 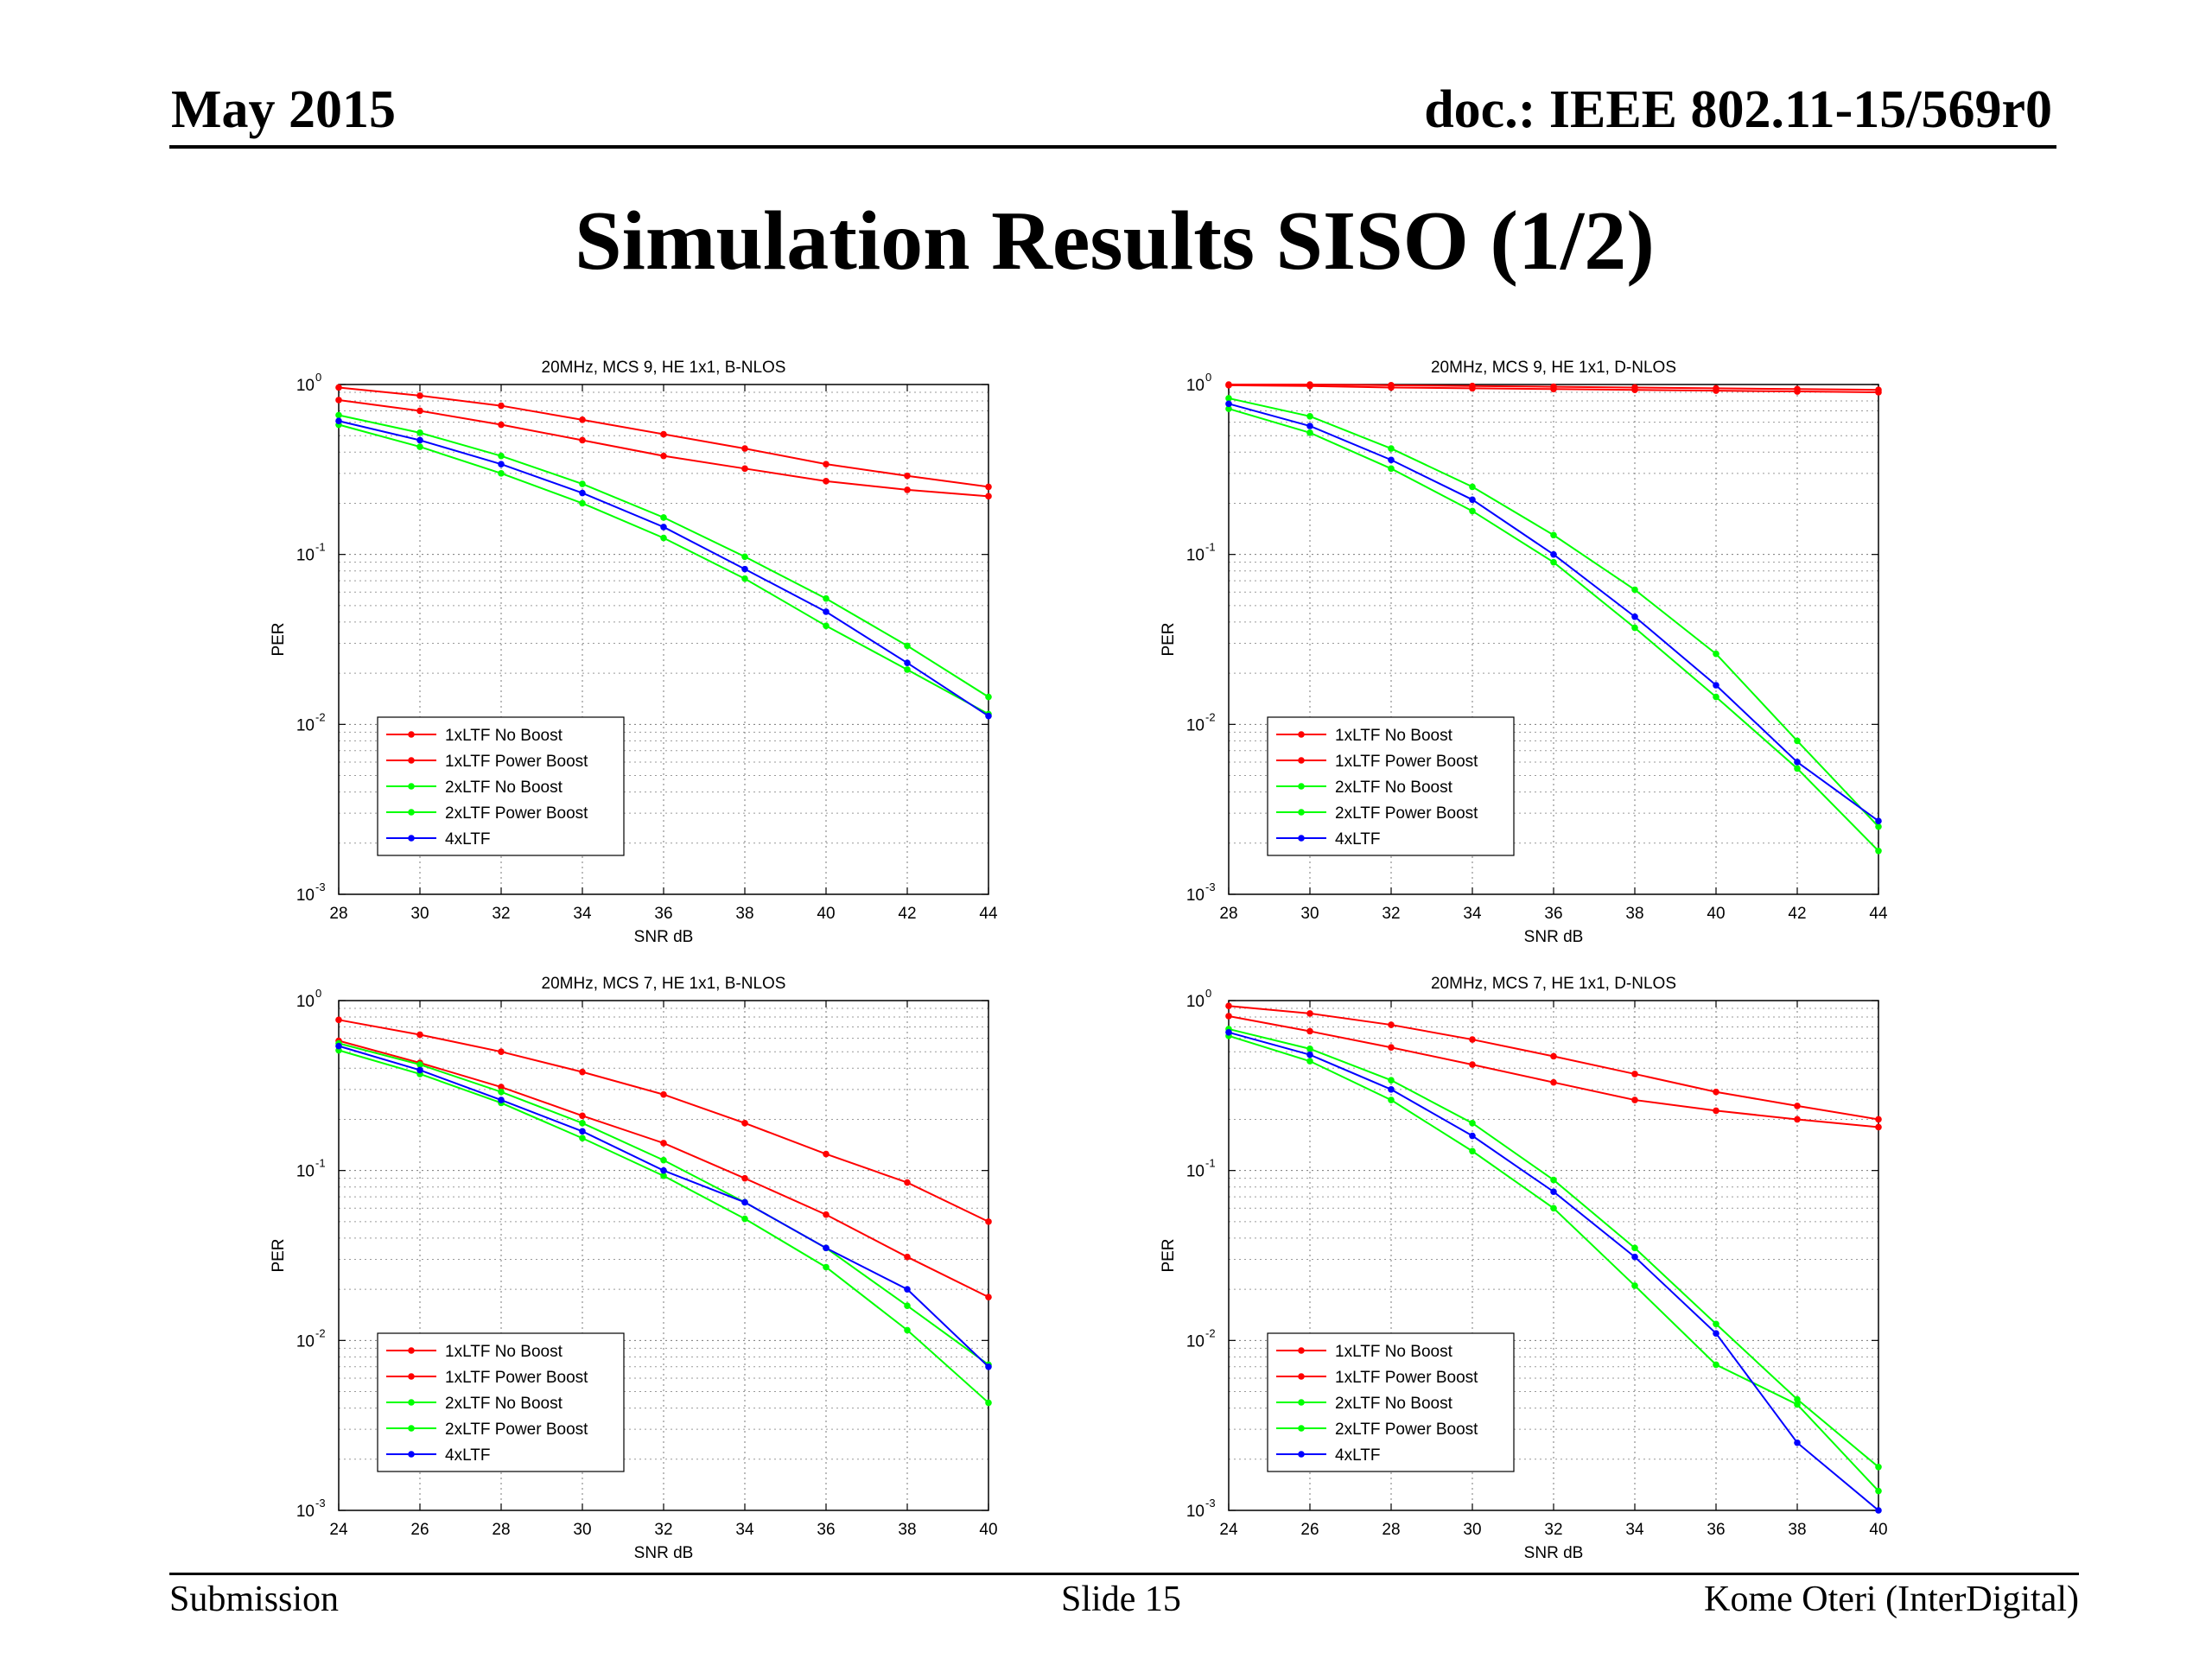 I want to click on x-tick-label: 26, so click(x=1309, y=1530).